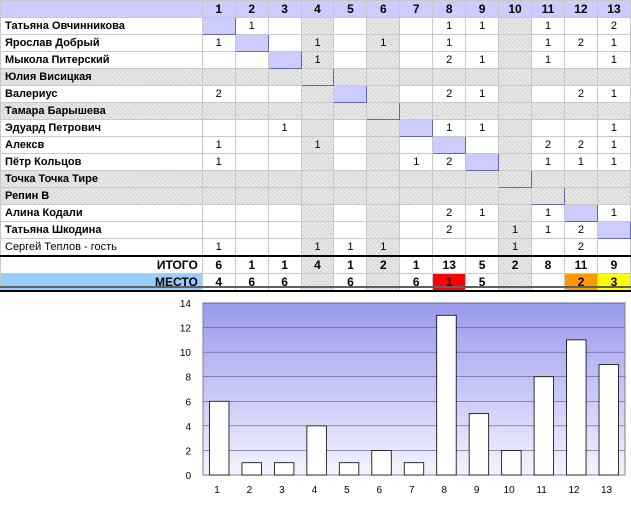 This screenshot has height=505, width=631. Describe the element at coordinates (251, 9) in the screenshot. I see `column-header-2: 2` at that location.